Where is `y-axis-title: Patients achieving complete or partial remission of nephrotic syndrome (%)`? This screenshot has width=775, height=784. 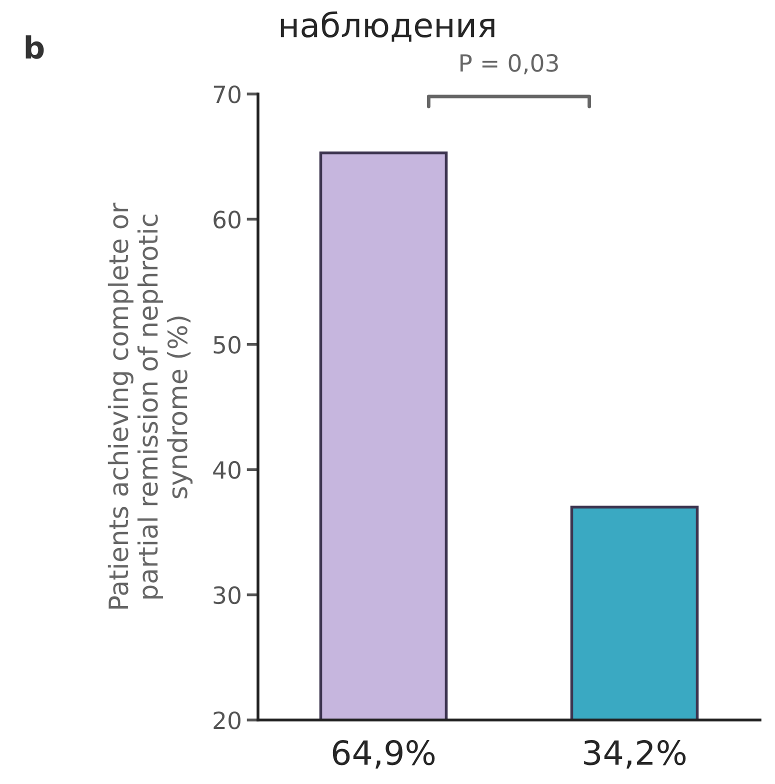 y-axis-title: Patients achieving complete or partial remission of nephrotic syndrome (%) is located at coordinates (150, 405).